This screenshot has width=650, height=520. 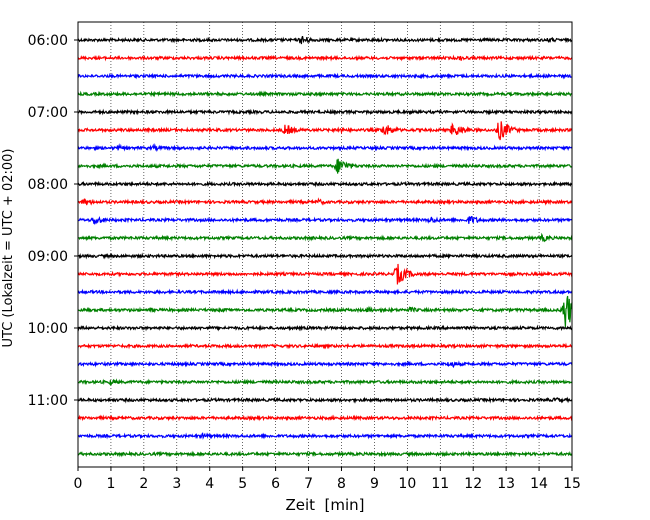 What do you see at coordinates (440, 484) in the screenshot?
I see `x-tick-label: 11` at bounding box center [440, 484].